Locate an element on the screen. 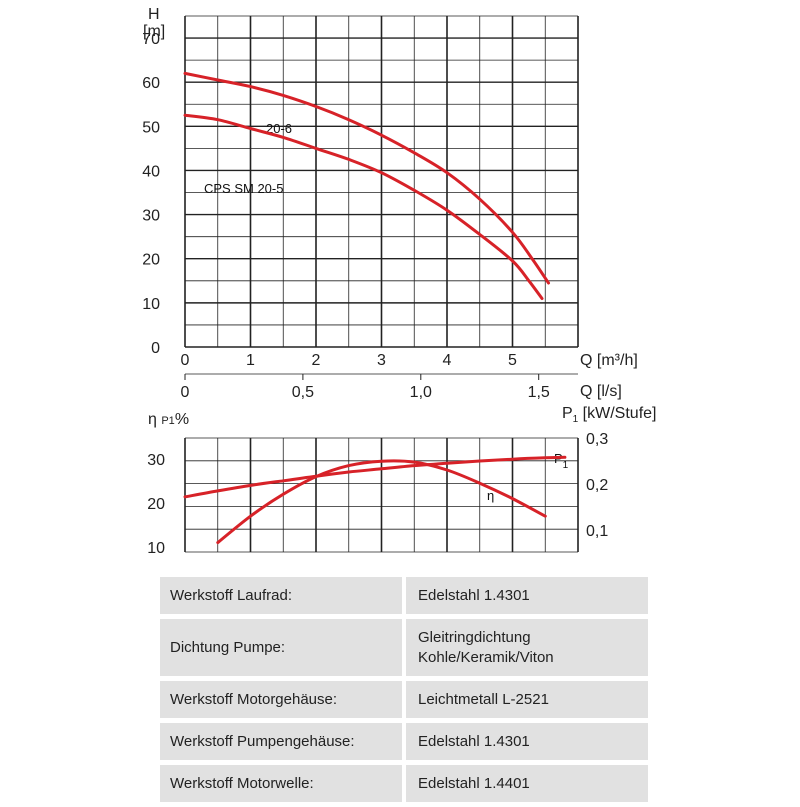 This screenshot has height=807, width=800. y-left-tick-label: 10 is located at coordinates (156, 548).